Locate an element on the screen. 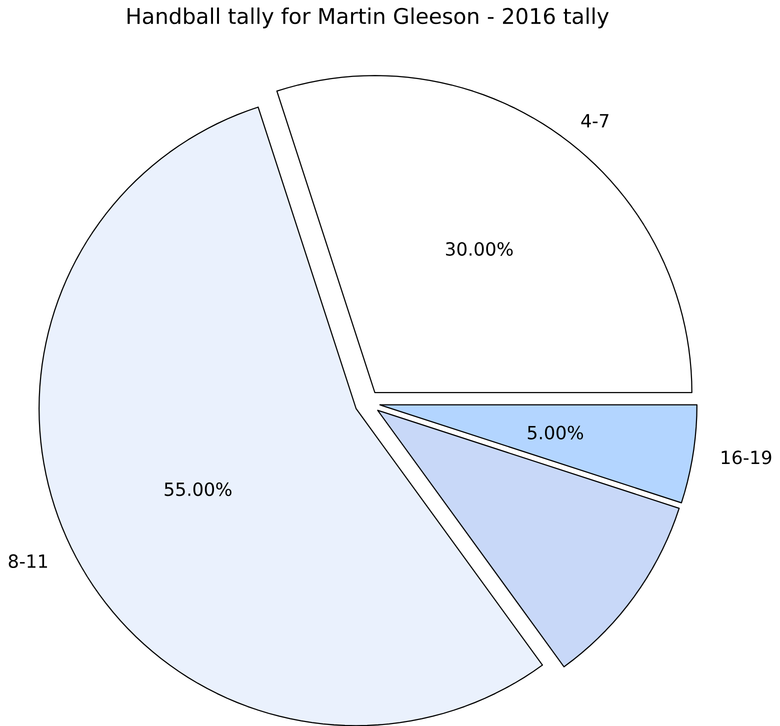  chart-title: Handball tally for Martin Gleeson - 2016 tally is located at coordinates (368, 17).